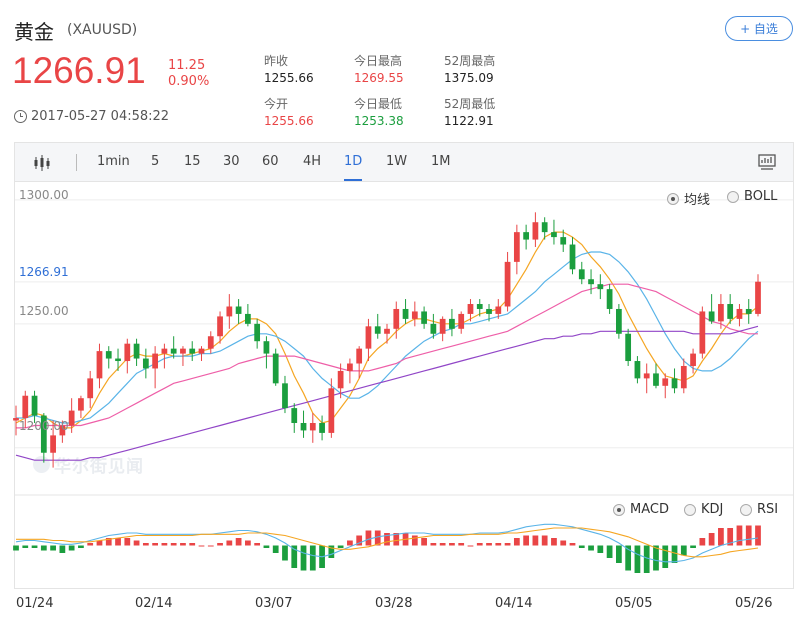 This screenshot has width=808, height=625. I want to click on x-tick-label: 04/14, so click(514, 603).